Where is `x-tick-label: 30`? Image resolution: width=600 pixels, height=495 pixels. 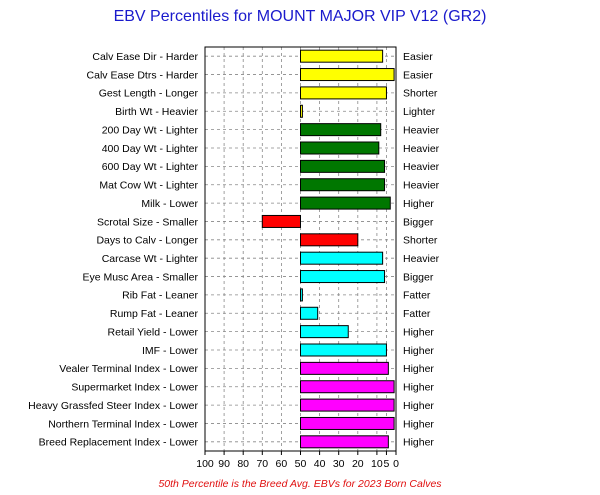 x-tick-label: 30 is located at coordinates (339, 464).